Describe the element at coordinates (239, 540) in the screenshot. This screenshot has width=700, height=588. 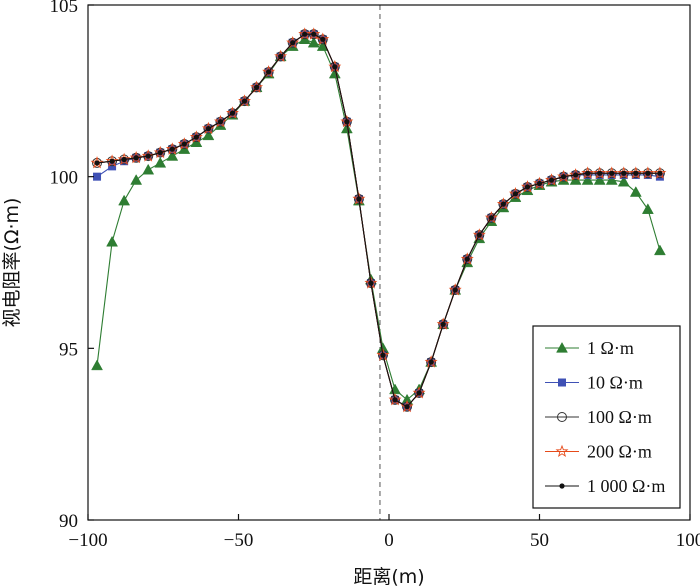
I see `x-tick-label: −50` at that location.